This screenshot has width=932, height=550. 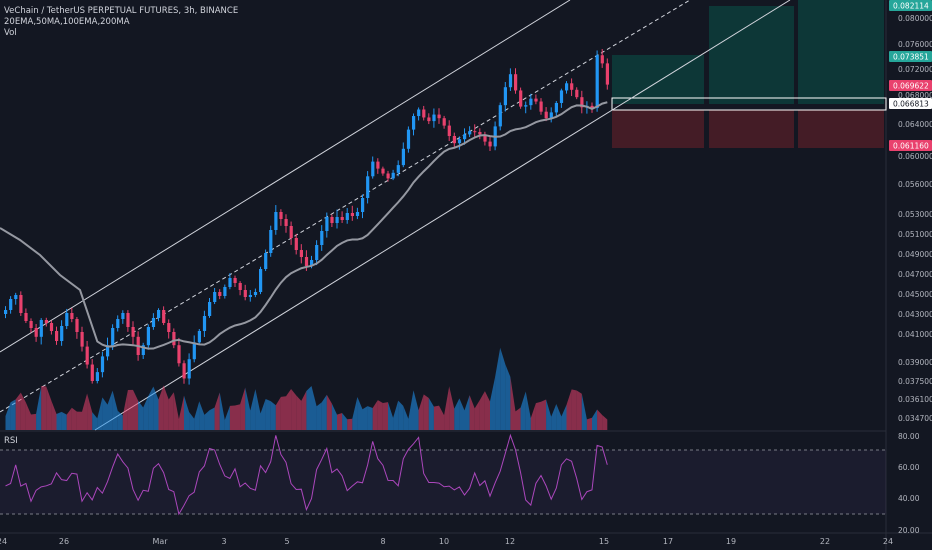 What do you see at coordinates (915, 95) in the screenshot?
I see `price-tick-label: 0.068000` at bounding box center [915, 95].